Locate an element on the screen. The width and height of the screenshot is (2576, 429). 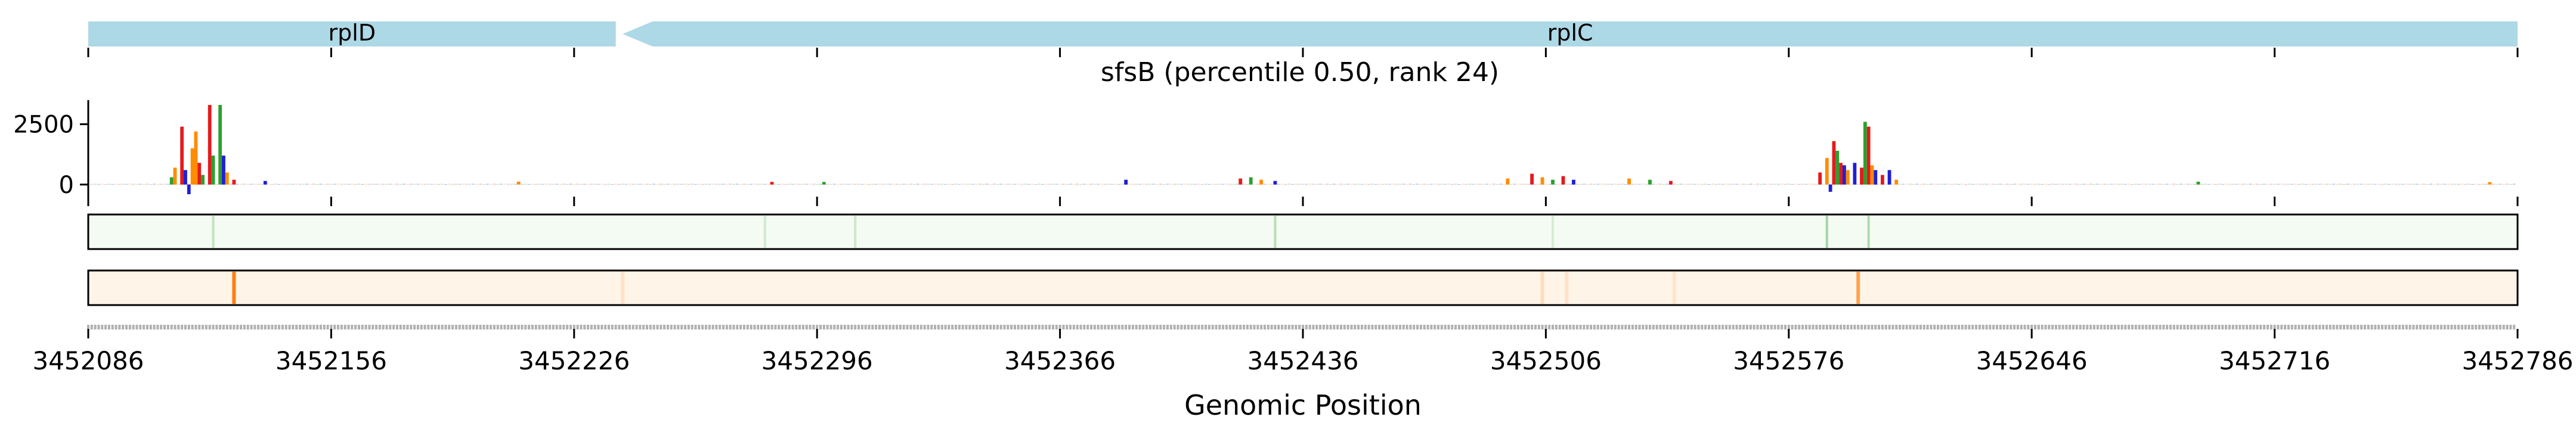
x-tick-label: 3452716 is located at coordinates (2274, 360).